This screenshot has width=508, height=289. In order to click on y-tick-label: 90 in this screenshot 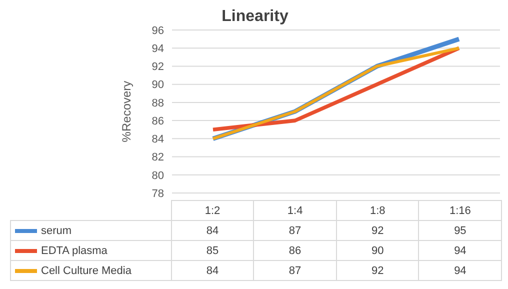, I will do `click(158, 85)`.